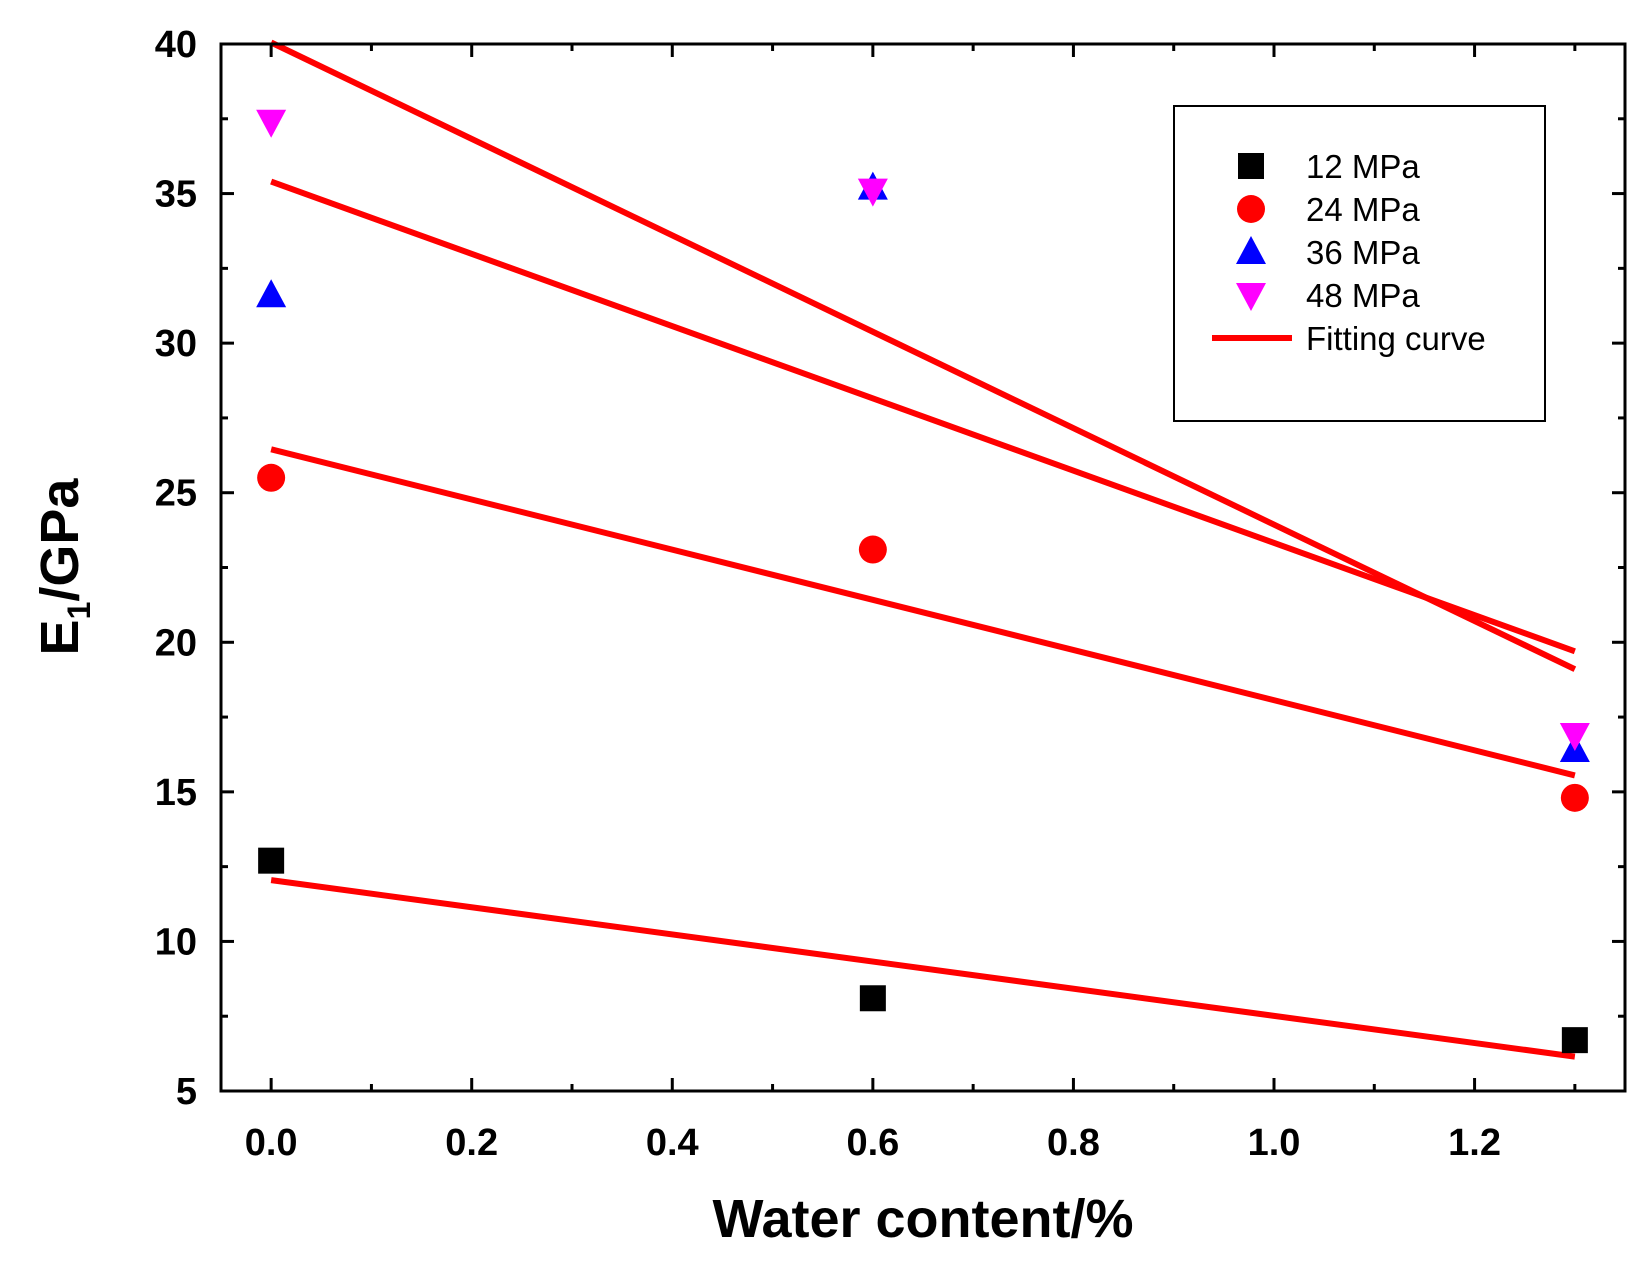 The height and width of the screenshot is (1261, 1649). Describe the element at coordinates (1474, 1143) in the screenshot. I see `x-tick-label: 1.2` at that location.